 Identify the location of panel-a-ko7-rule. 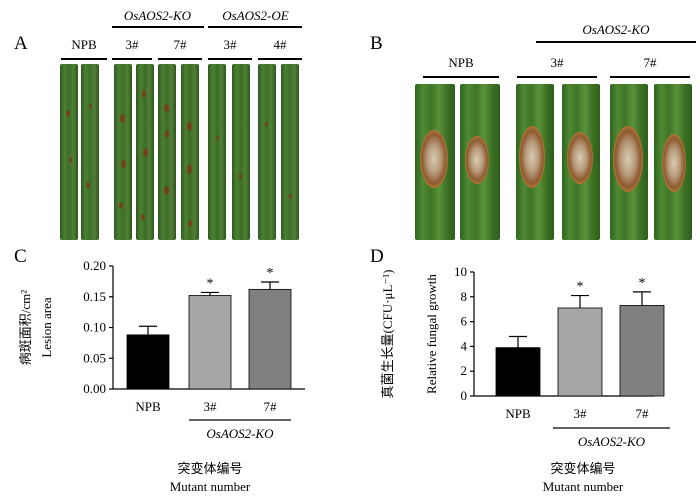
(180, 59).